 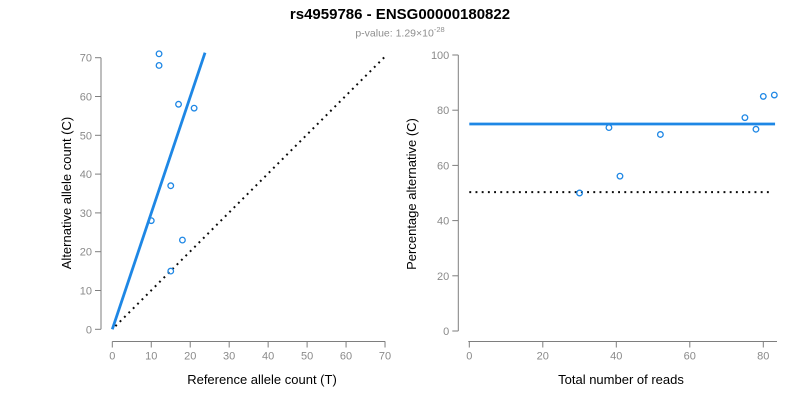 I want to click on p-value-exponent: -28, so click(x=439, y=29).